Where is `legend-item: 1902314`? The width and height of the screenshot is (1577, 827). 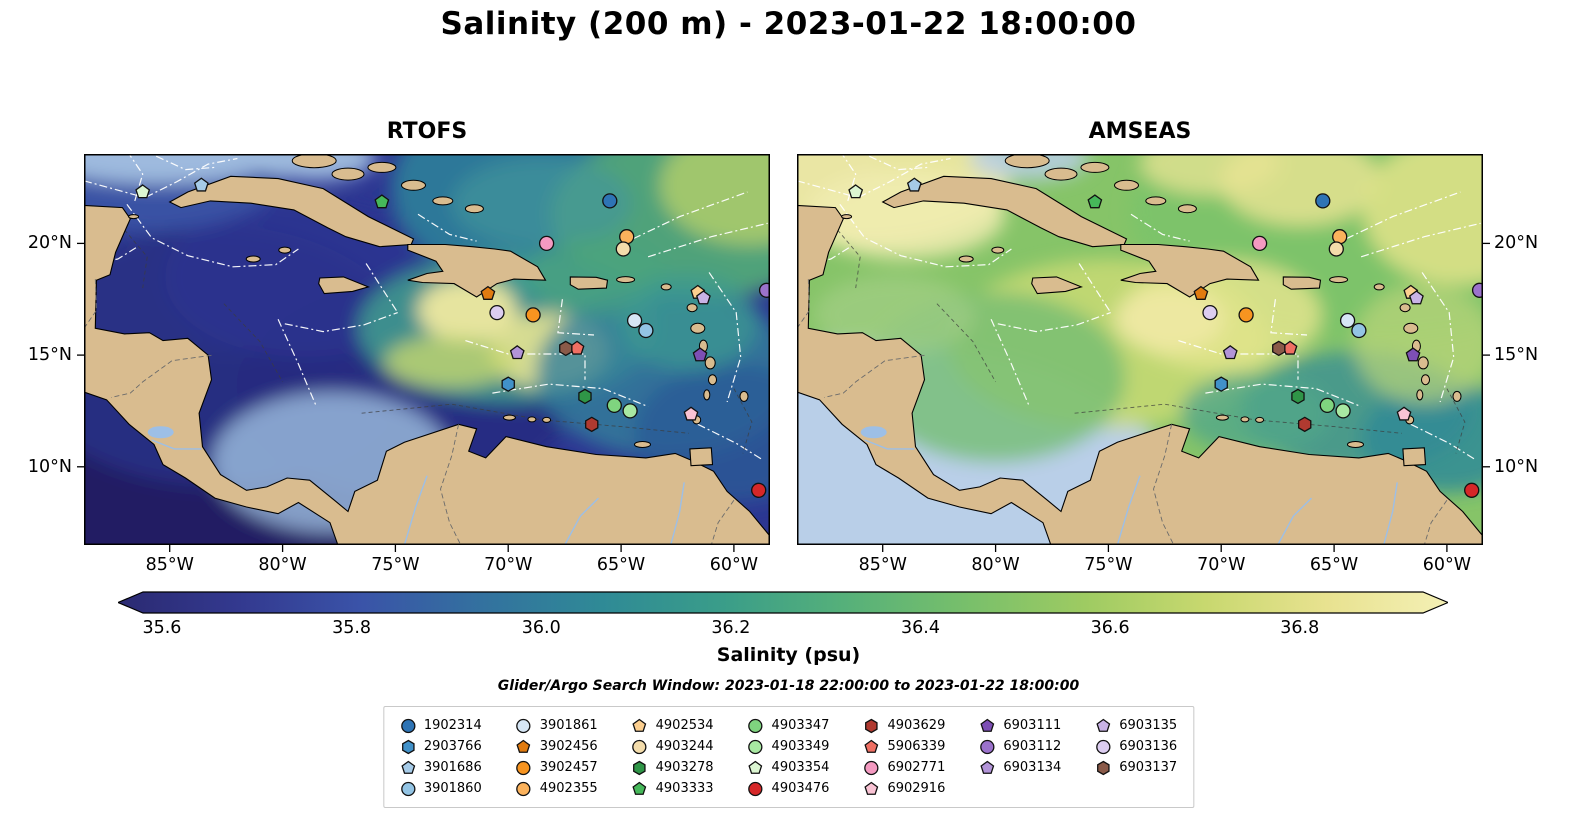
legend-item: 1902314 is located at coordinates (441, 725).